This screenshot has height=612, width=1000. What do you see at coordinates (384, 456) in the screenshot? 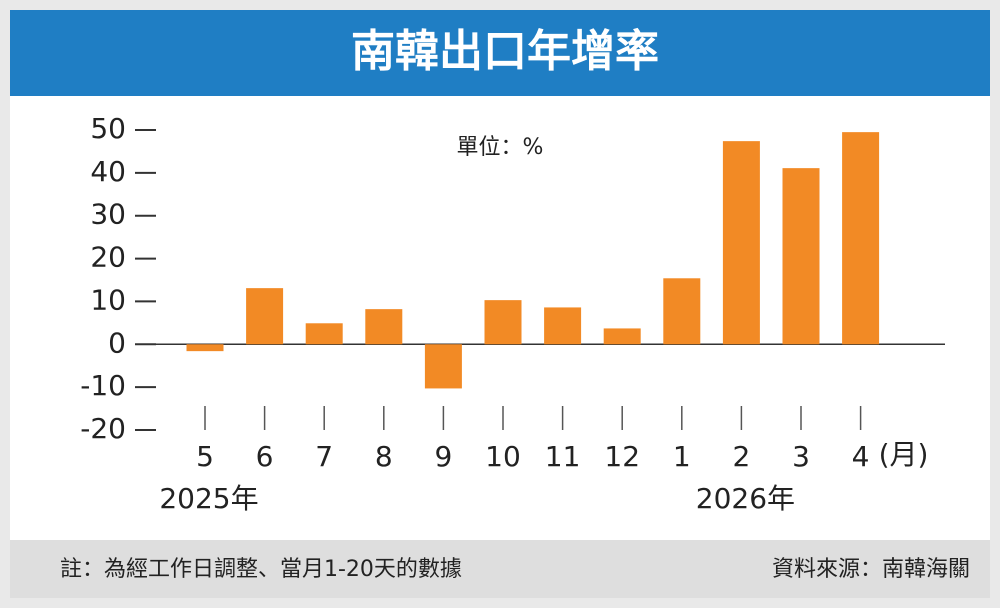
I see `x-tick-label: 8` at bounding box center [384, 456].